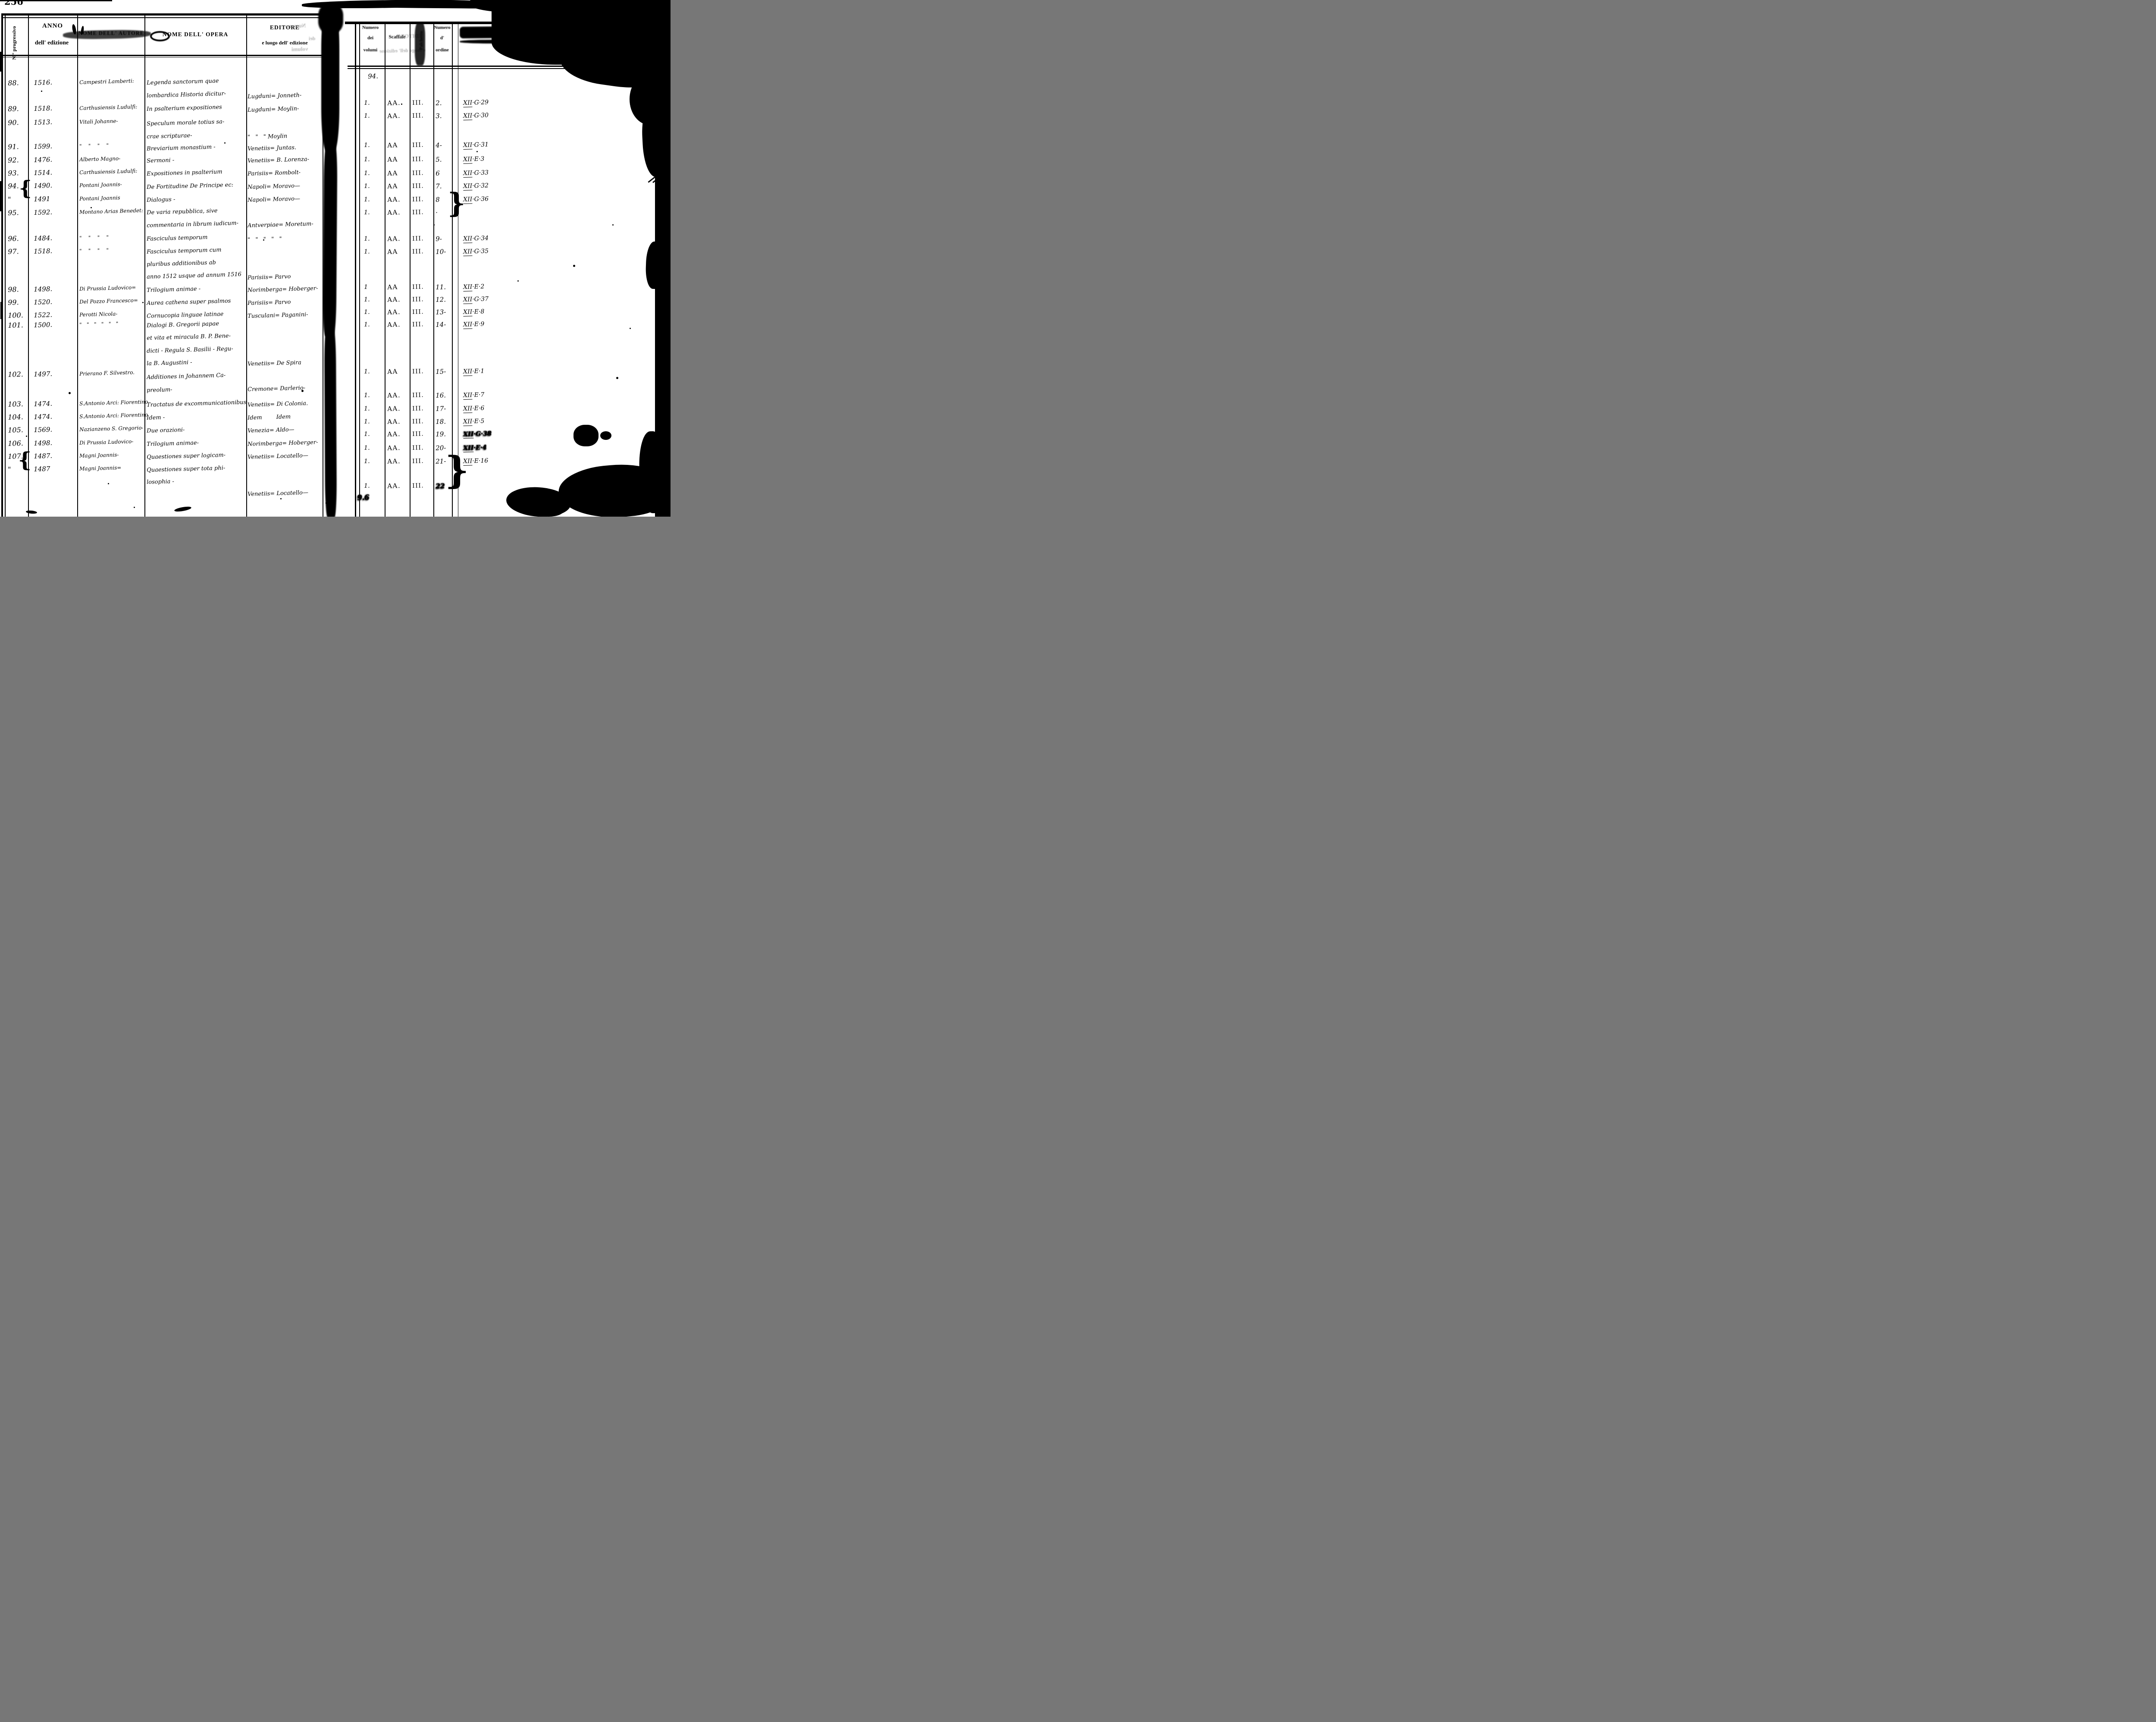  Describe the element at coordinates (438, 145) in the screenshot. I see `row-ordine: 4-` at that location.